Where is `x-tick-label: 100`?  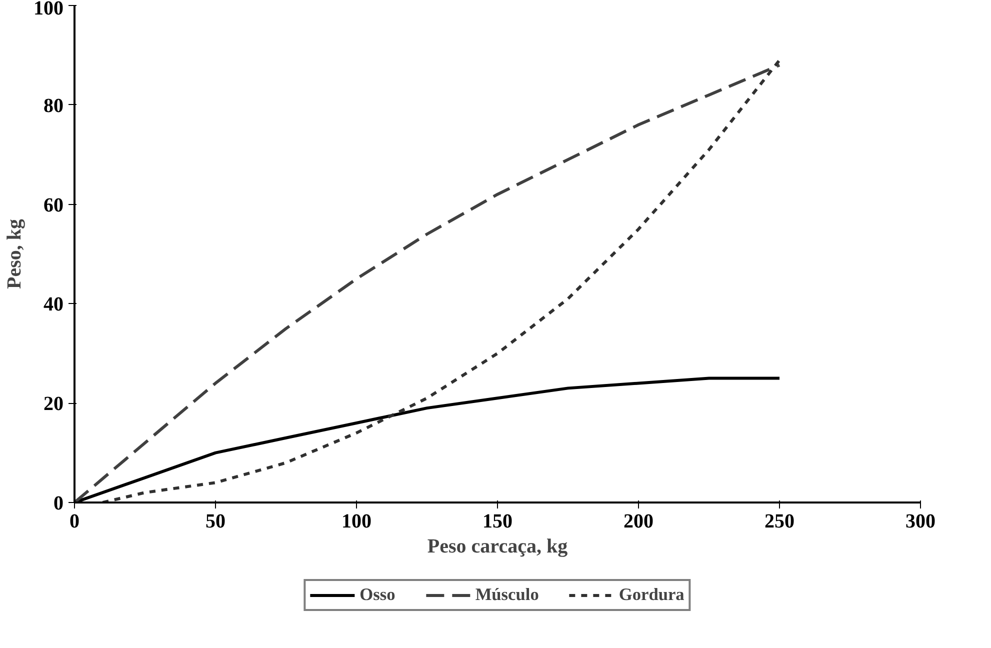
x-tick-label: 100 is located at coordinates (357, 521).